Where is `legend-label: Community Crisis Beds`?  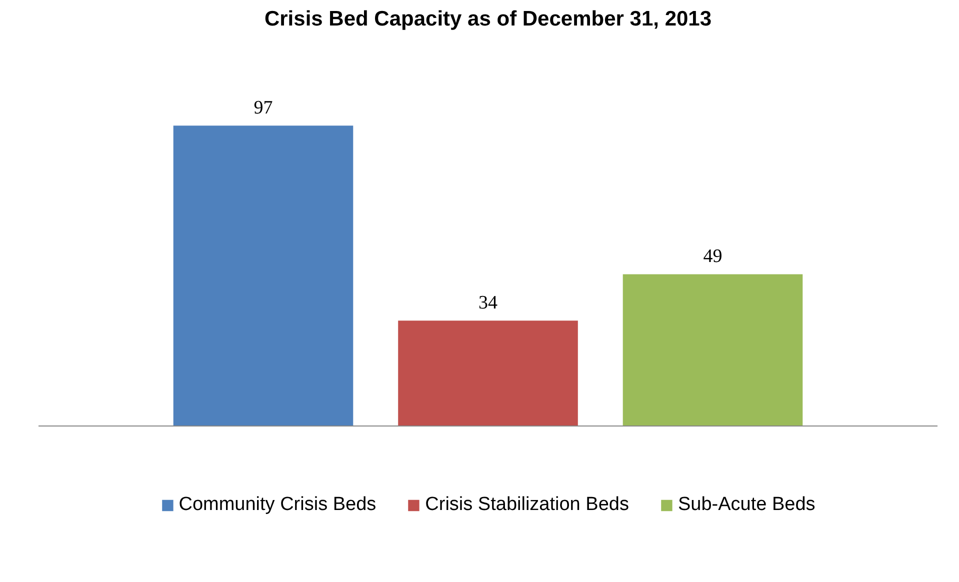 legend-label: Community Crisis Beds is located at coordinates (277, 505).